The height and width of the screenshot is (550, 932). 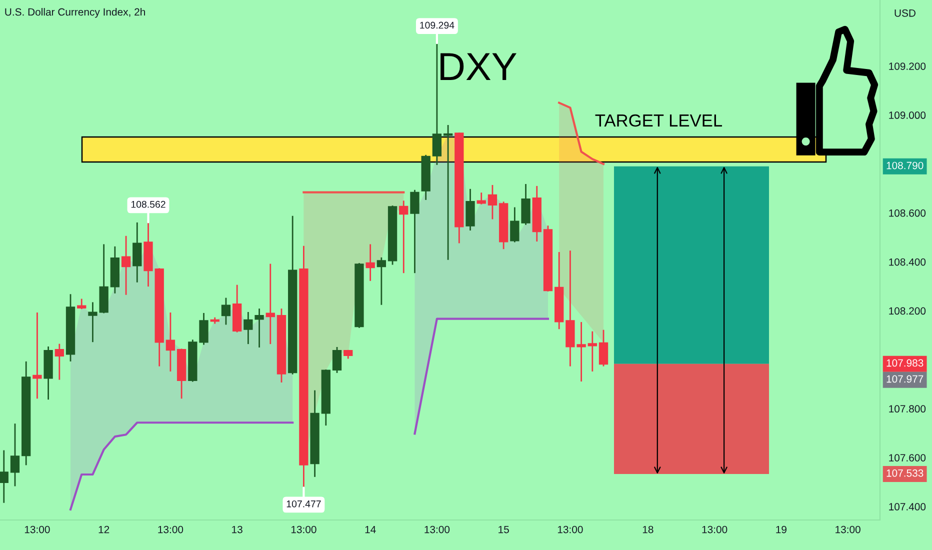 What do you see at coordinates (905, 473) in the screenshot?
I see `annotation: 107.533` at bounding box center [905, 473].